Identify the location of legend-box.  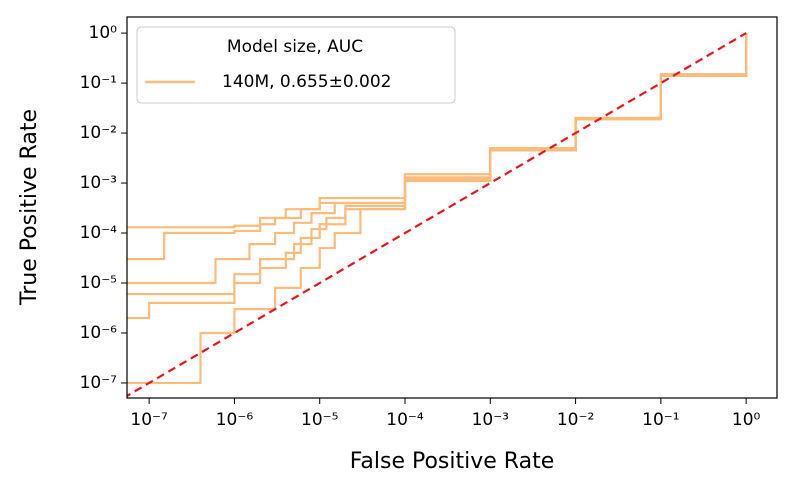
(296, 65).